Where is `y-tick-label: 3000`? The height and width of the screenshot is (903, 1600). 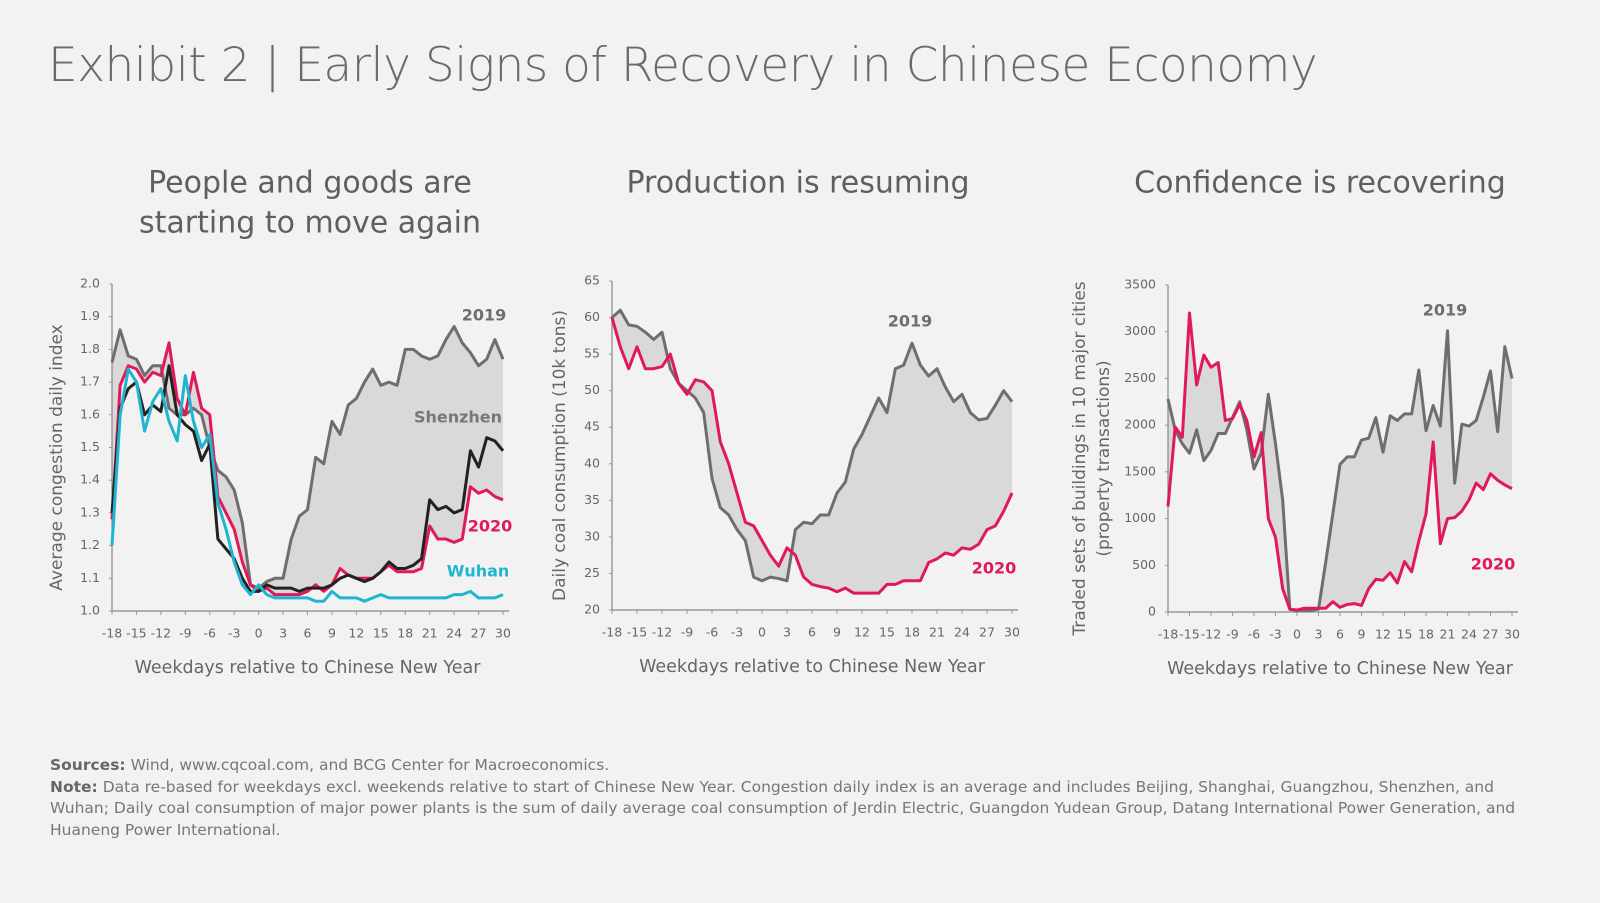 y-tick-label: 3000 is located at coordinates (1140, 330).